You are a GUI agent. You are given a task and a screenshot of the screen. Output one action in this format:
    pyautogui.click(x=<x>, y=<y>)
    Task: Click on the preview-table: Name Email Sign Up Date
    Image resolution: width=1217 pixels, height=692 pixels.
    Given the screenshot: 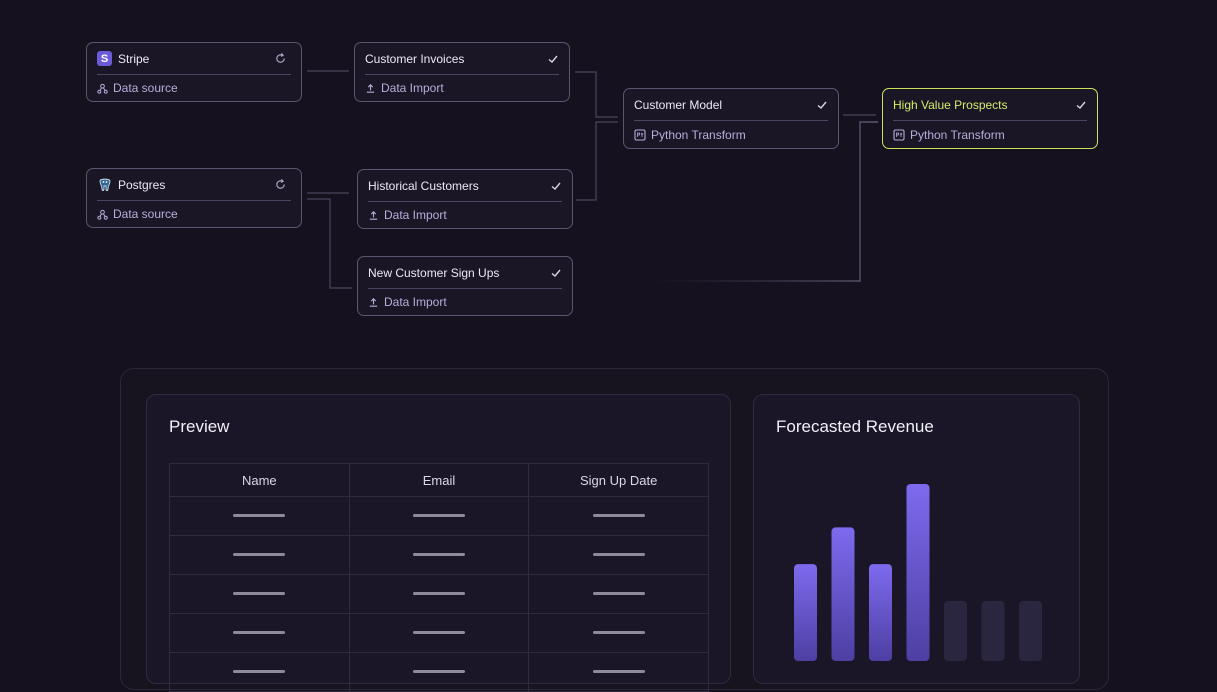 What is the action you would take?
    pyautogui.click(x=439, y=577)
    